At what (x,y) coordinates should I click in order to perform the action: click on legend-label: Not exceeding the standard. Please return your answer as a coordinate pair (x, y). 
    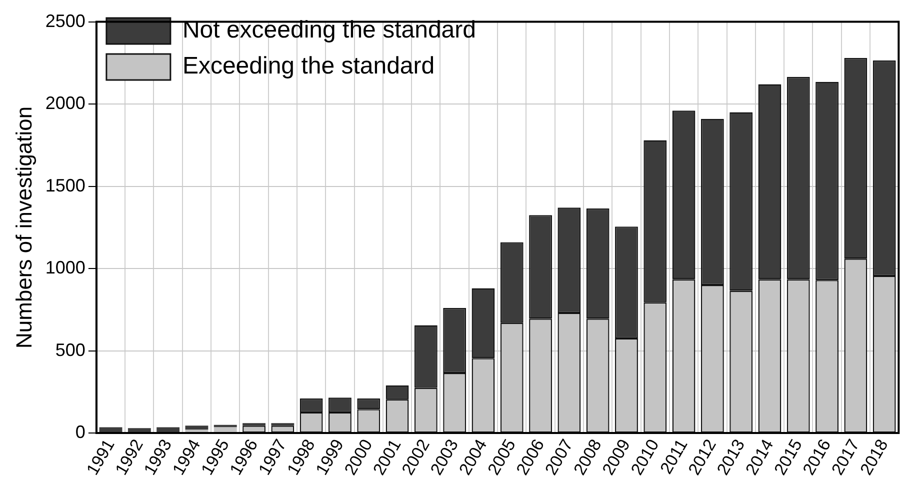
    Looking at the image, I should click on (329, 30).